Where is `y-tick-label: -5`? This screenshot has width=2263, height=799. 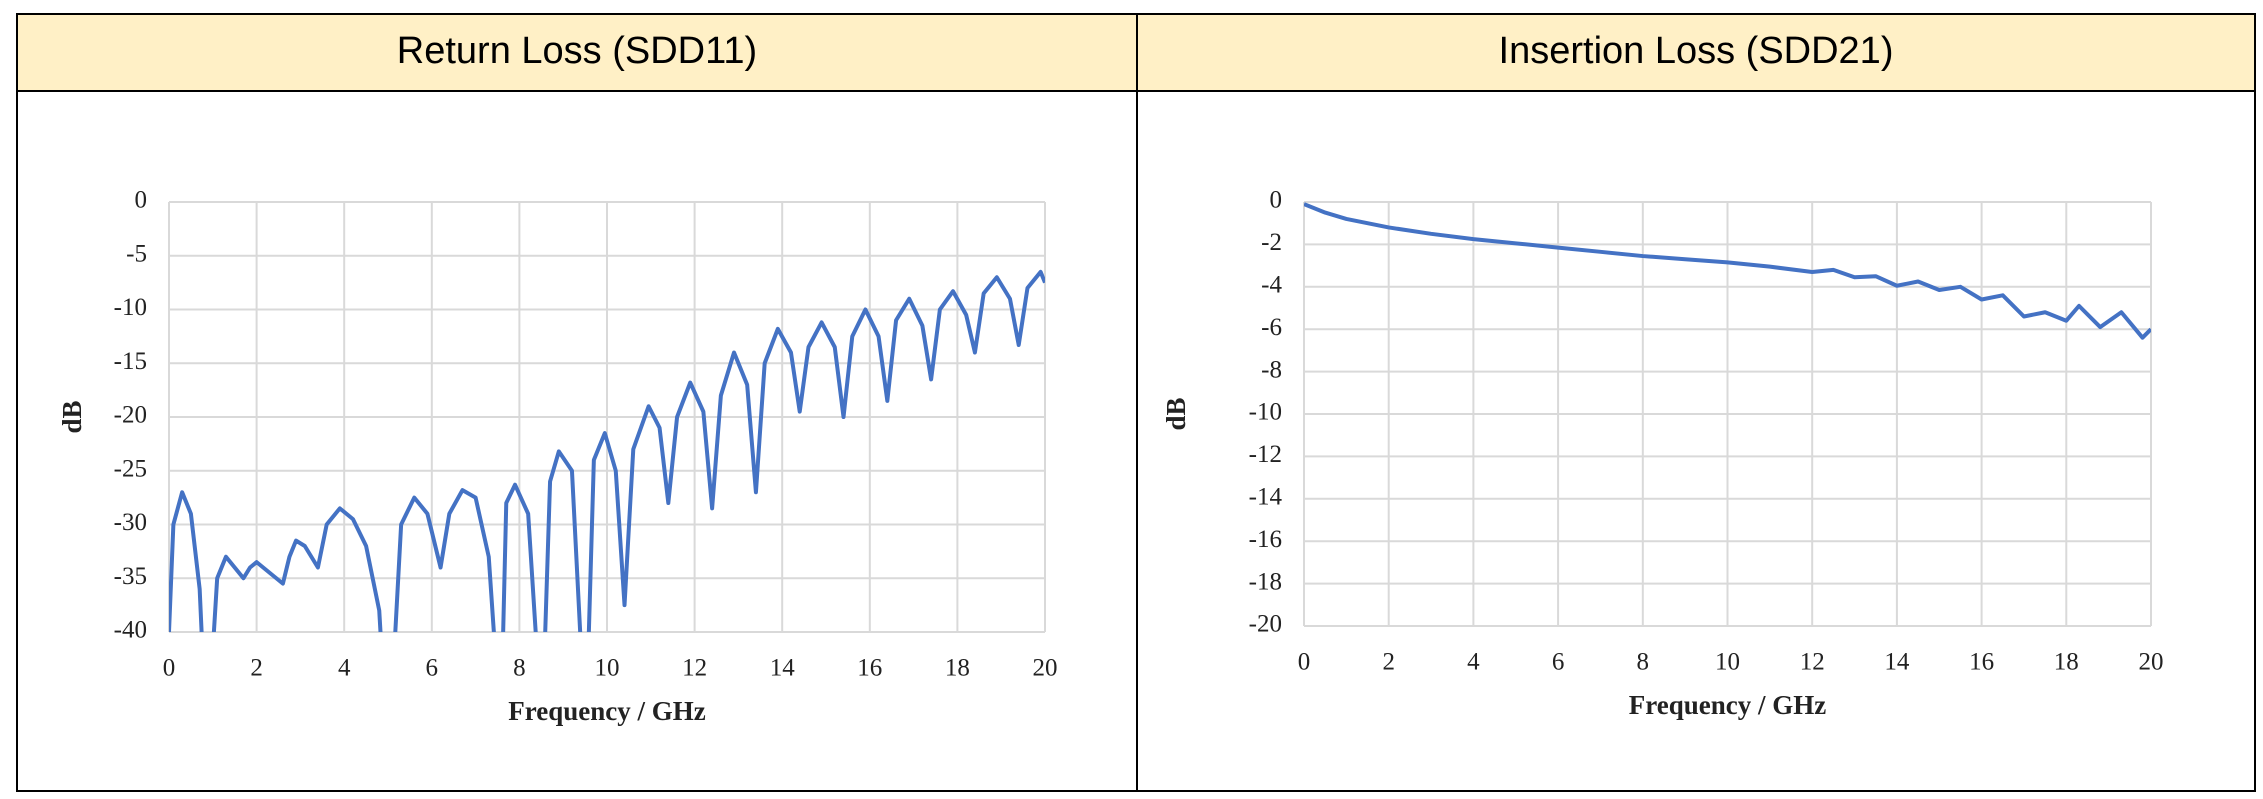 y-tick-label: -5 is located at coordinates (136, 253).